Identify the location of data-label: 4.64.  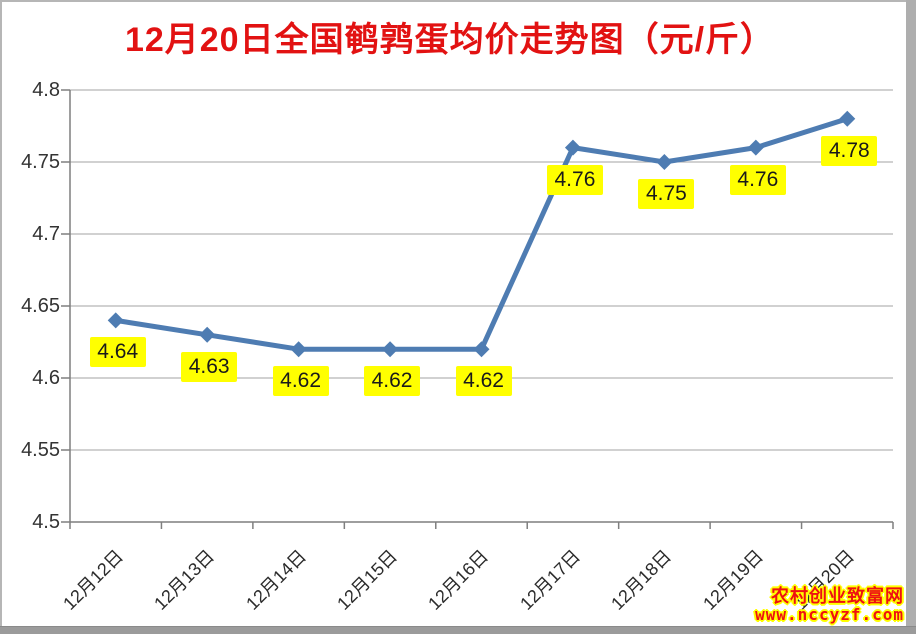
(117, 352).